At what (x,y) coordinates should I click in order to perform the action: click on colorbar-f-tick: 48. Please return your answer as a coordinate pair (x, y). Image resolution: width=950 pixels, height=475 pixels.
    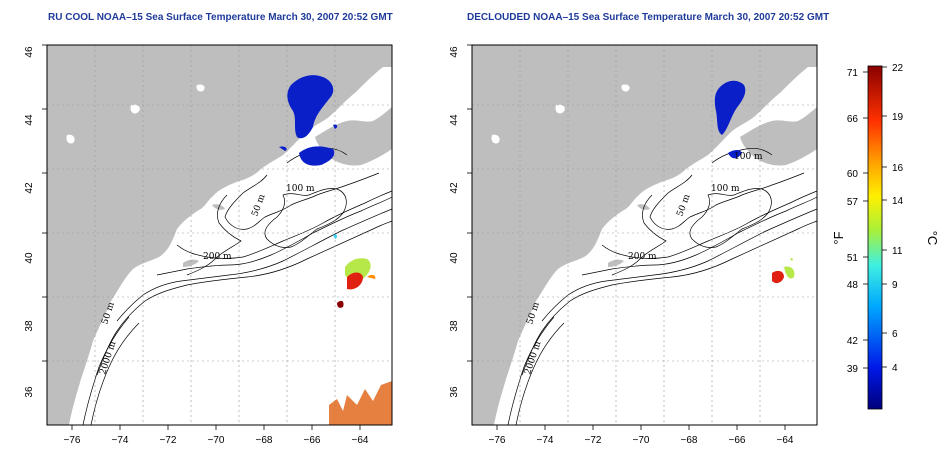
    Looking at the image, I should click on (853, 285).